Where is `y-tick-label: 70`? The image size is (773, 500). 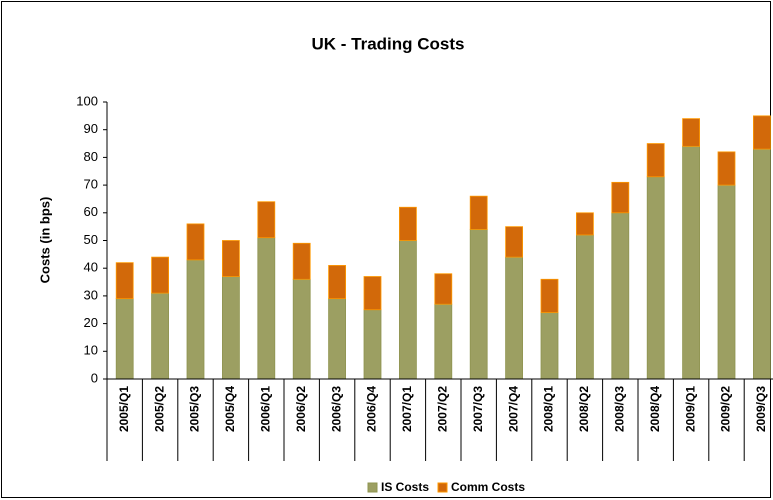 y-tick-label: 70 is located at coordinates (91, 184).